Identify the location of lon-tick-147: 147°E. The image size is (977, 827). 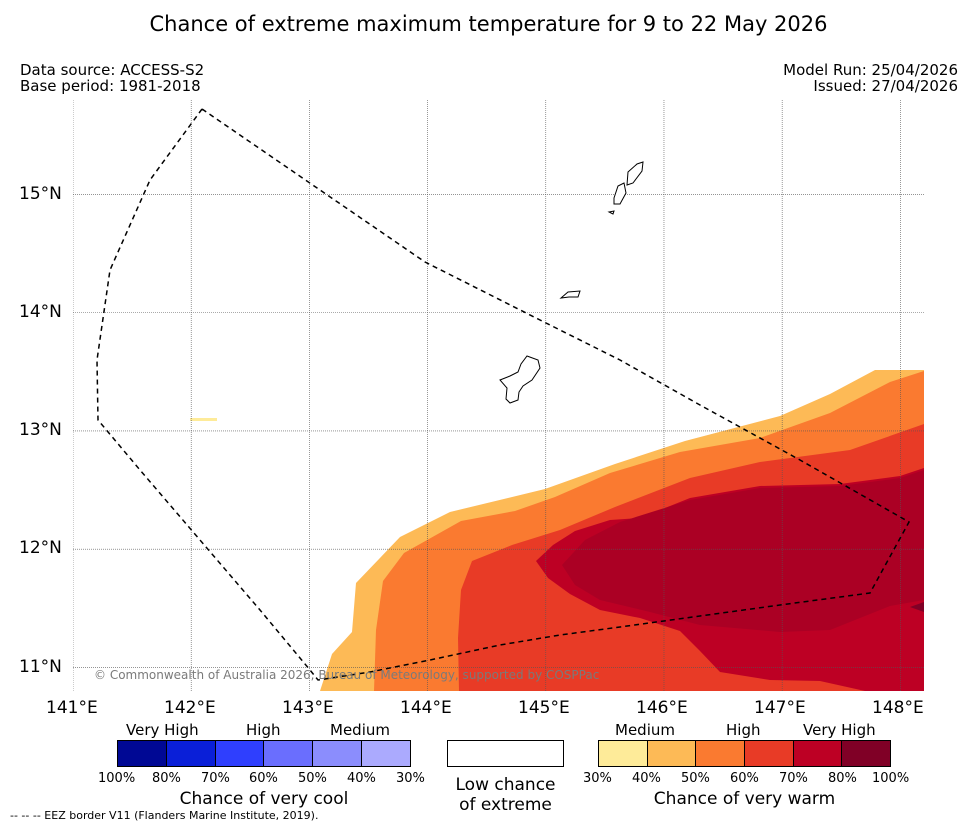
(780, 708).